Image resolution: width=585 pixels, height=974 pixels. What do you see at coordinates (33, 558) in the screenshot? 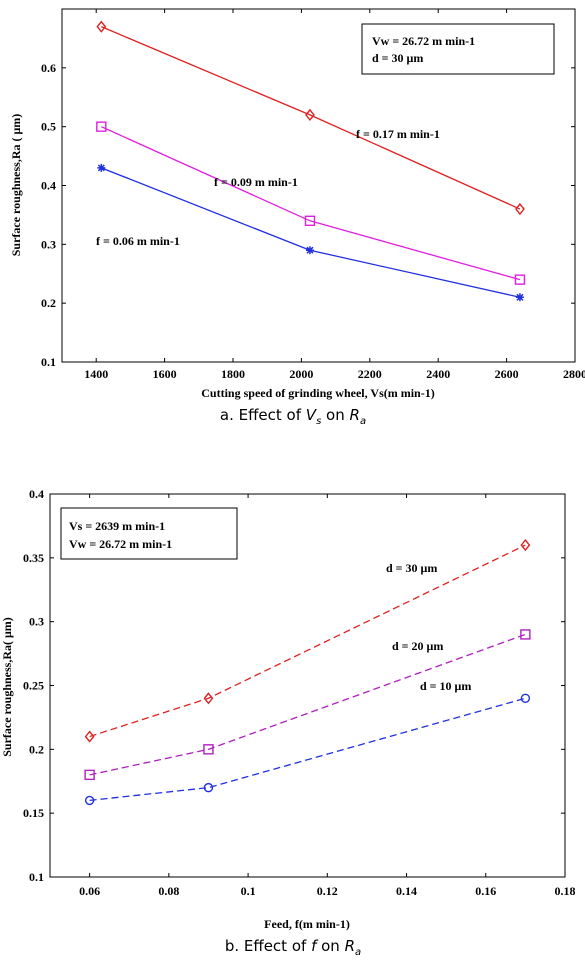
I see `chart-b-y-tick-label: 0.35` at bounding box center [33, 558].